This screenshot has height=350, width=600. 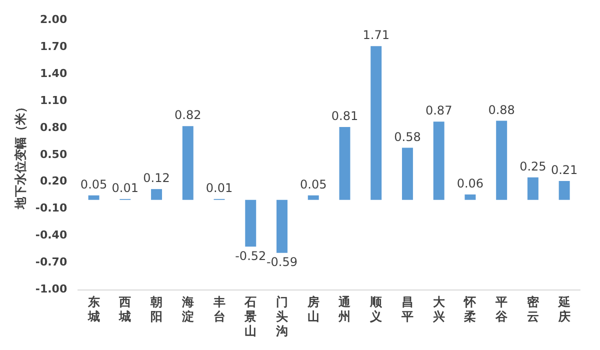 I want to click on y-tick-label: 1.70, so click(x=54, y=46).